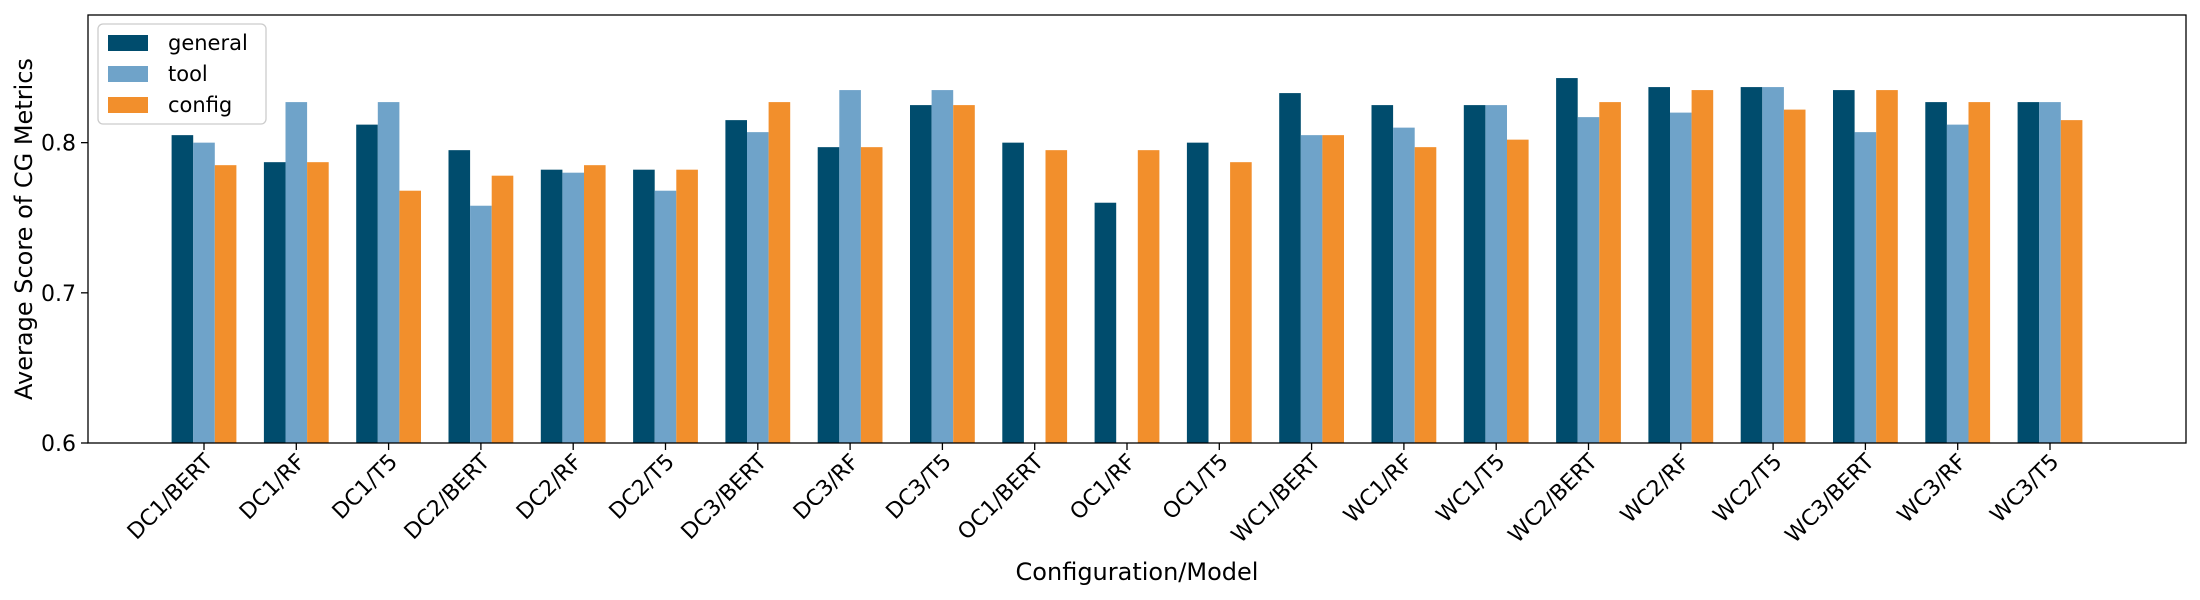  Describe the element at coordinates (1311, 289) in the screenshot. I see `bar-tool-wc1-bert` at that location.